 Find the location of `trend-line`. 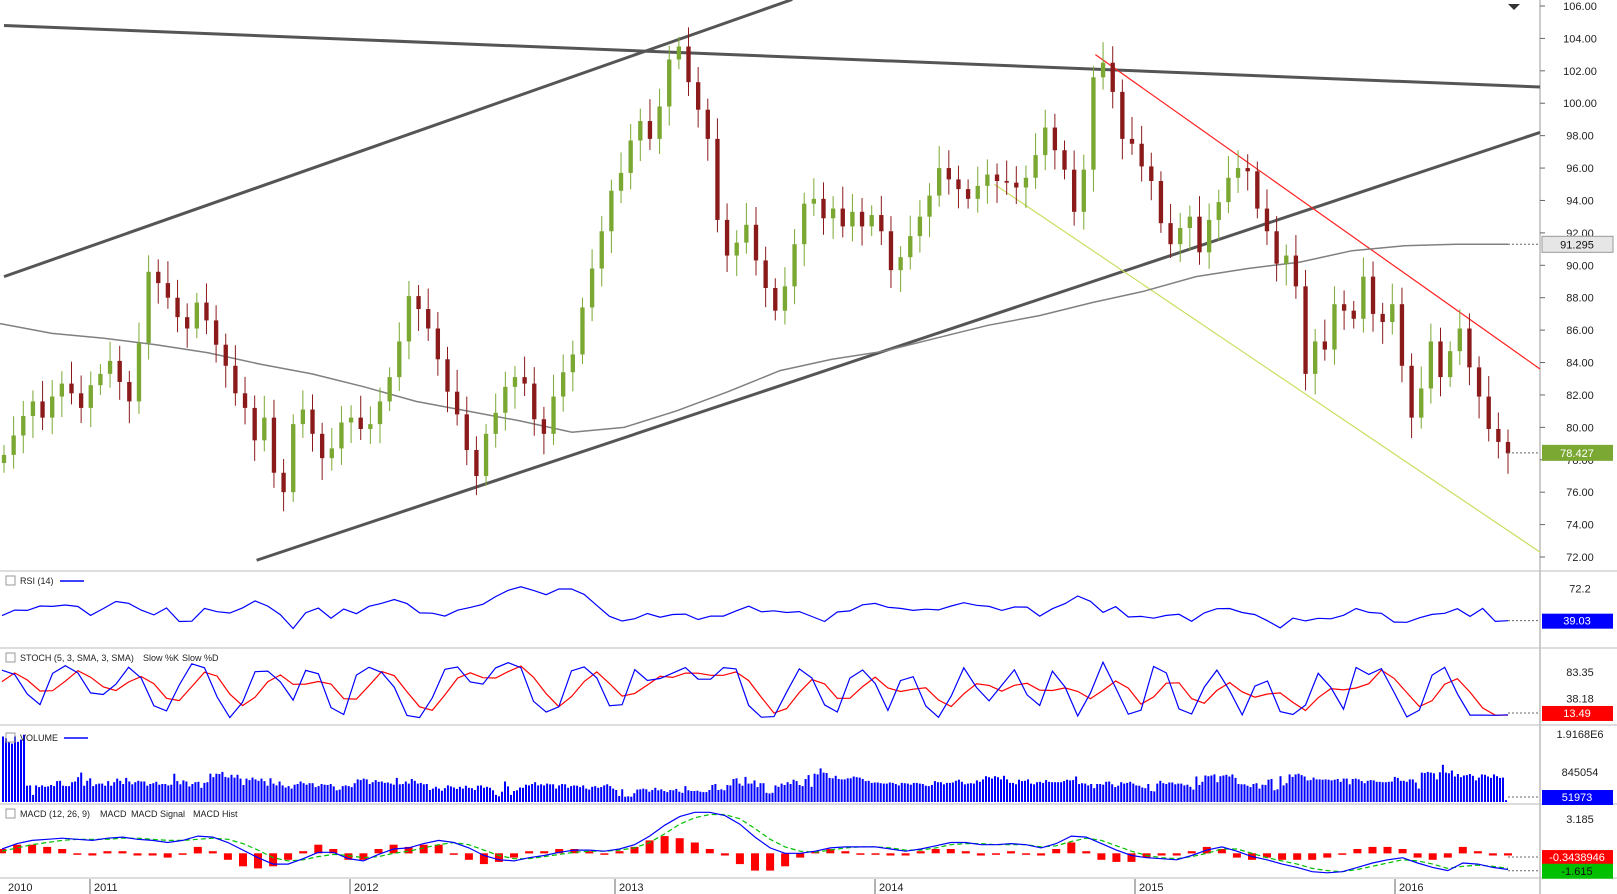

trend-line is located at coordinates (772, 56).